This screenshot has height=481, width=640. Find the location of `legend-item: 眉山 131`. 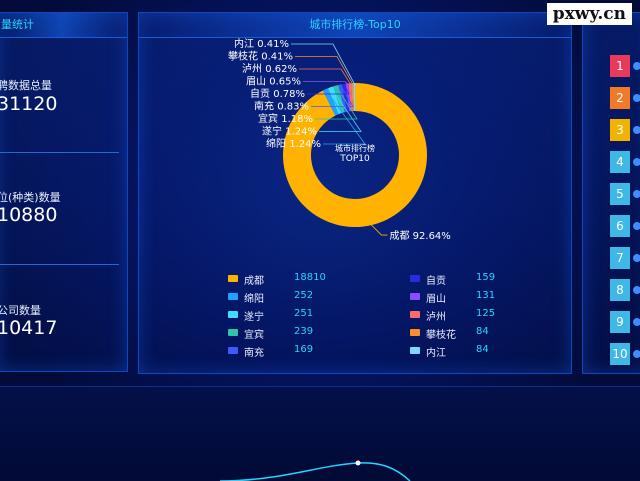

legend-item: 眉山 131 is located at coordinates (470, 297).